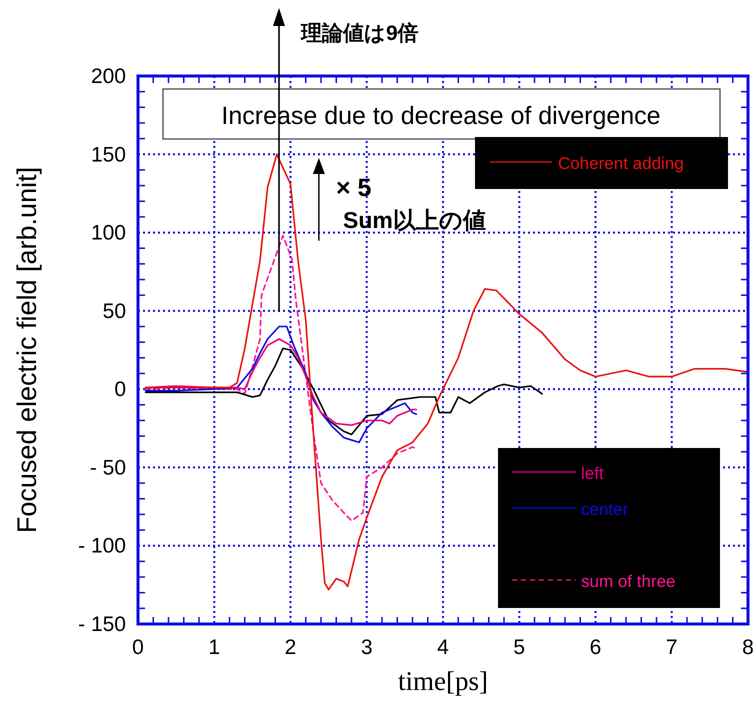  What do you see at coordinates (108, 76) in the screenshot?
I see `y-tick-label: 200` at bounding box center [108, 76].